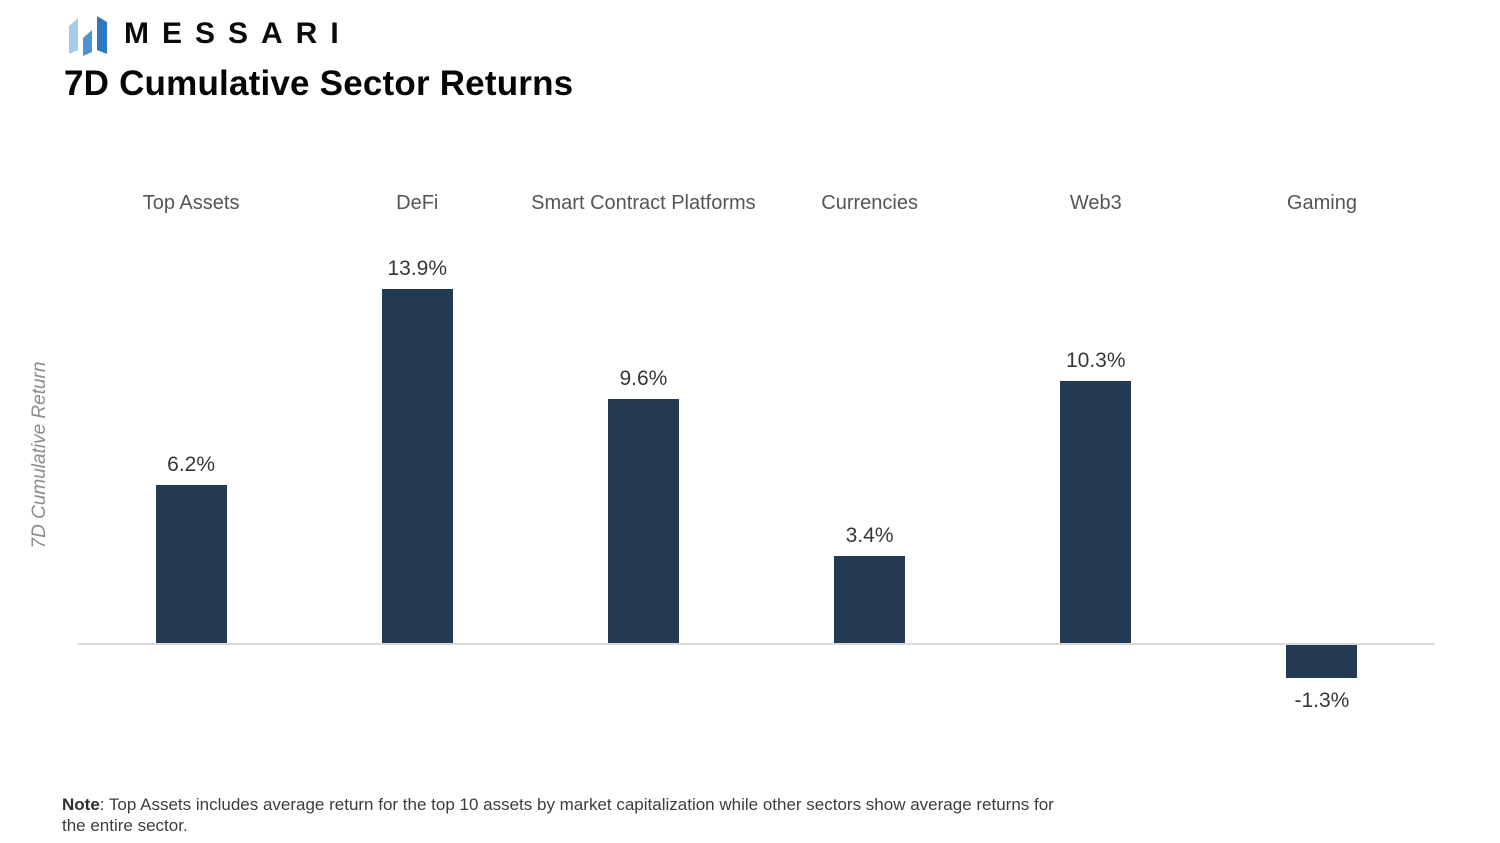  What do you see at coordinates (191, 464) in the screenshot?
I see `value-label: 6.2%` at bounding box center [191, 464].